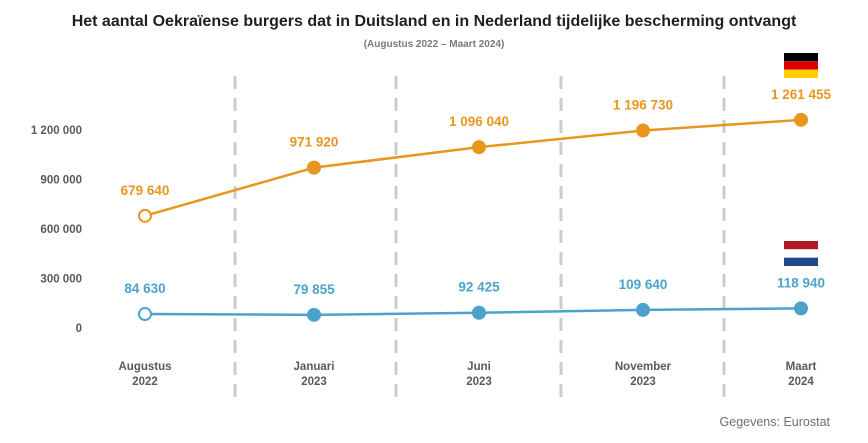 This screenshot has height=443, width=868. Describe the element at coordinates (61, 230) in the screenshot. I see `y-tick-label: 600 000` at that location.